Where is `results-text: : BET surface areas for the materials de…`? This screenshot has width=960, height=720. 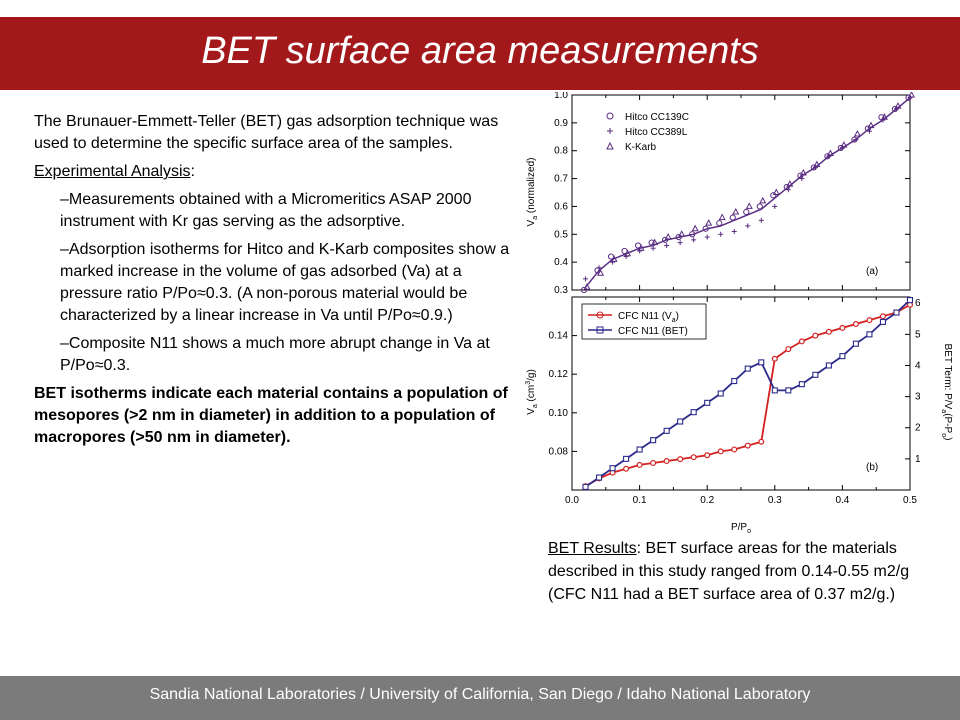 results-text: : BET surface areas for the materials de… is located at coordinates (729, 571).